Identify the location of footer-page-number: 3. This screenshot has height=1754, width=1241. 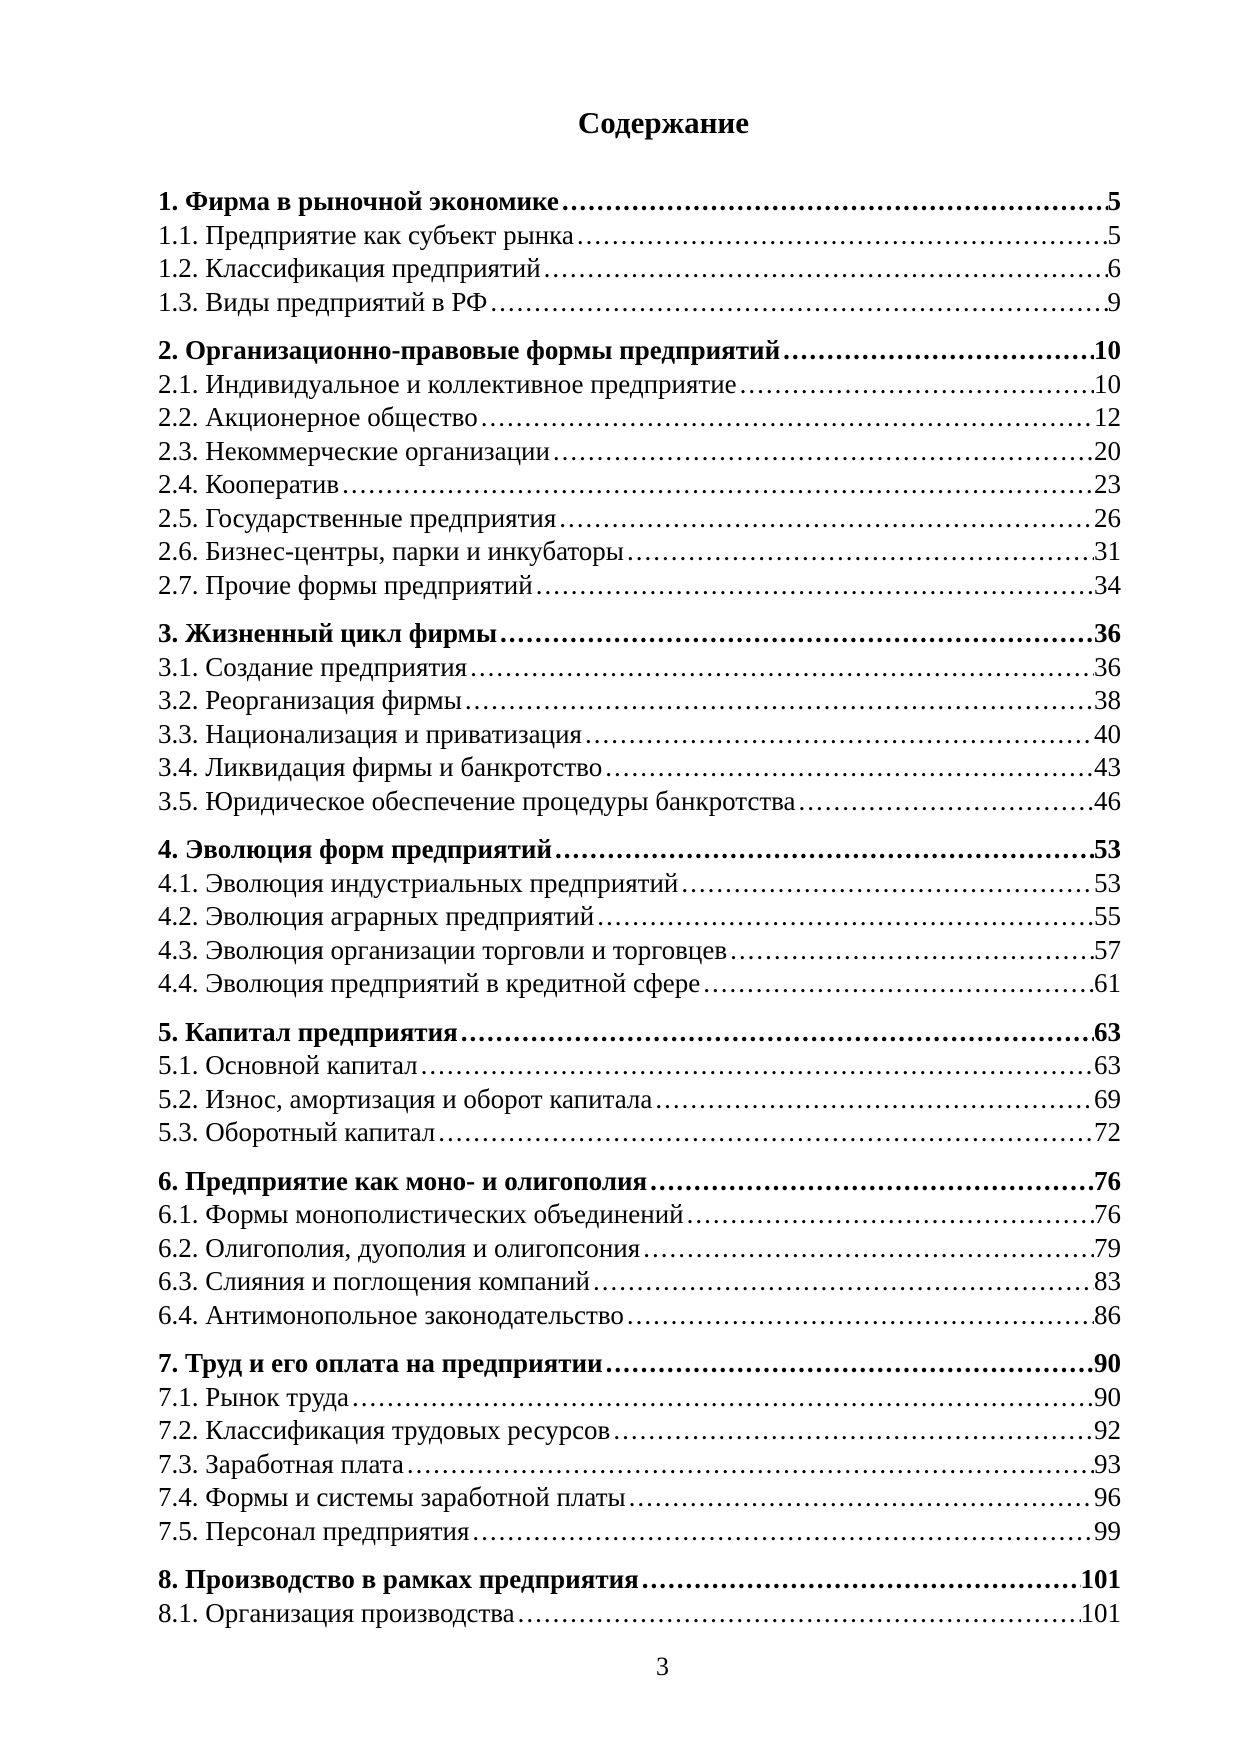
(662, 1666).